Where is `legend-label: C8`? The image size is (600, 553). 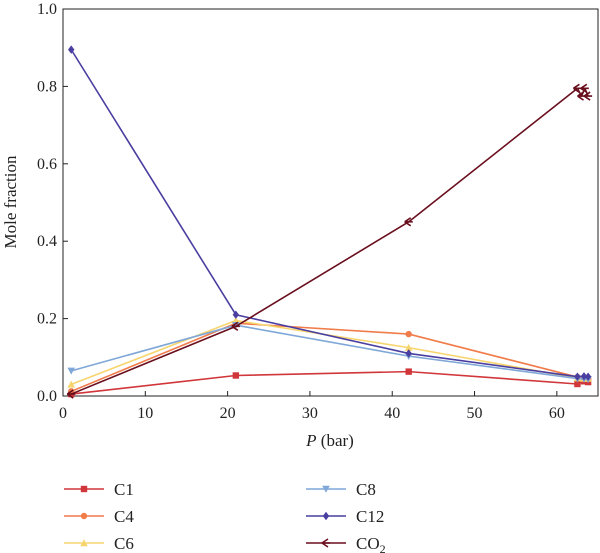 legend-label: C8 is located at coordinates (366, 489).